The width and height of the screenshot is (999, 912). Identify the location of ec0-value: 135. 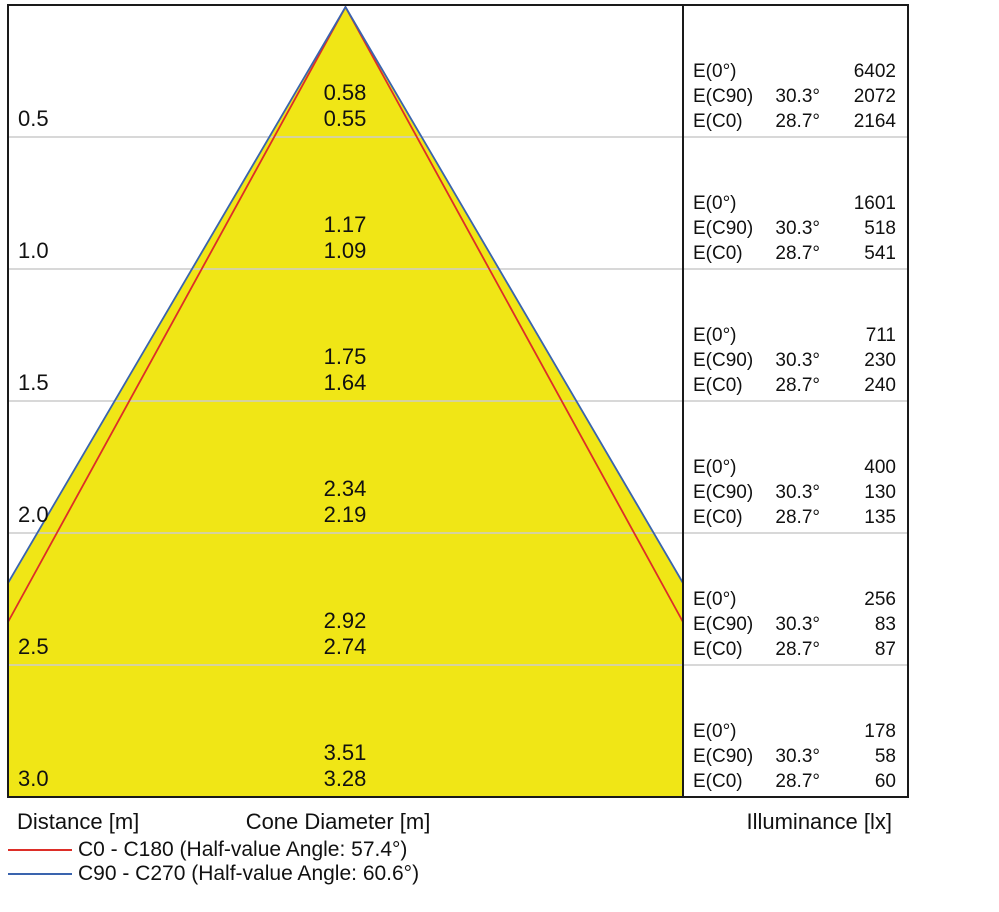
(880, 517).